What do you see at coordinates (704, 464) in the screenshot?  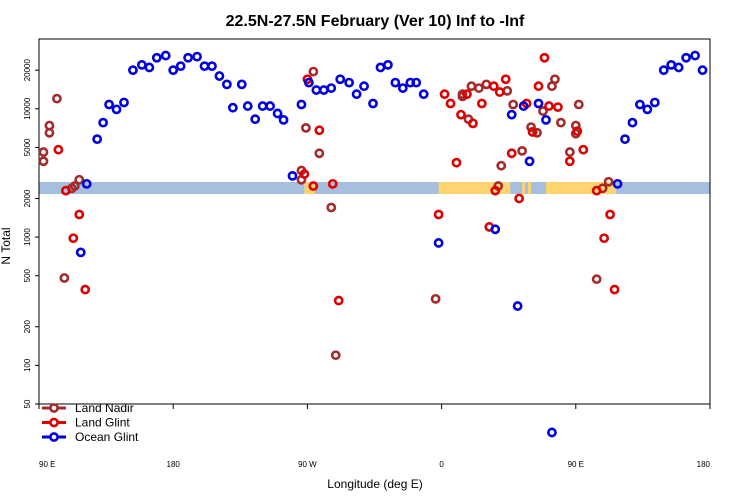 I see `x-tick-label: 180` at bounding box center [704, 464].